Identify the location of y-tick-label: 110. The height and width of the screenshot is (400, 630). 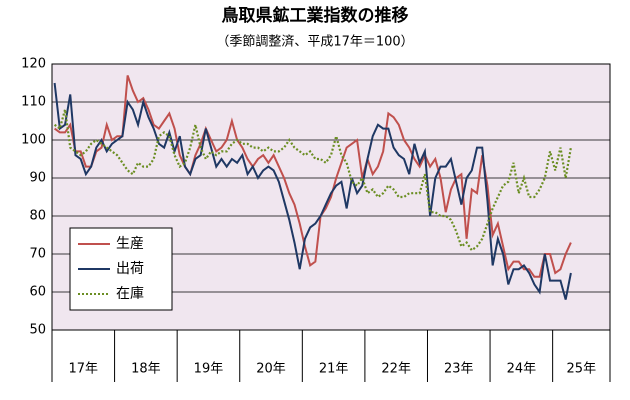
(33, 102).